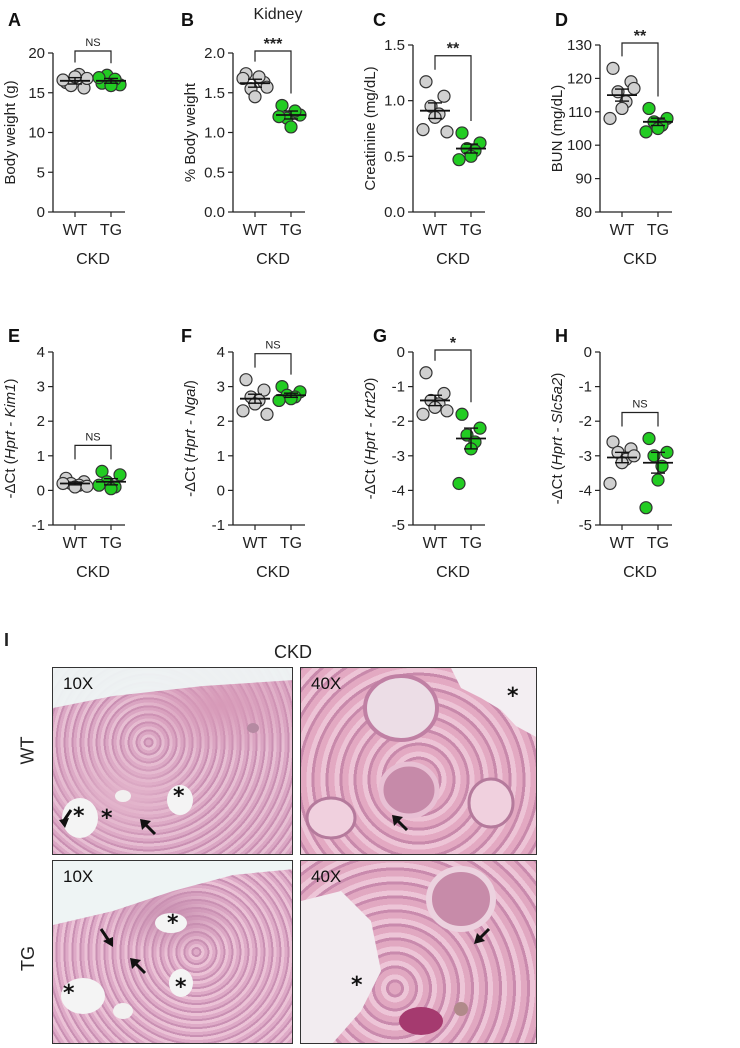 The height and width of the screenshot is (1048, 740). Describe the element at coordinates (394, 212) in the screenshot. I see `y-tick-label: 0.0` at that location.